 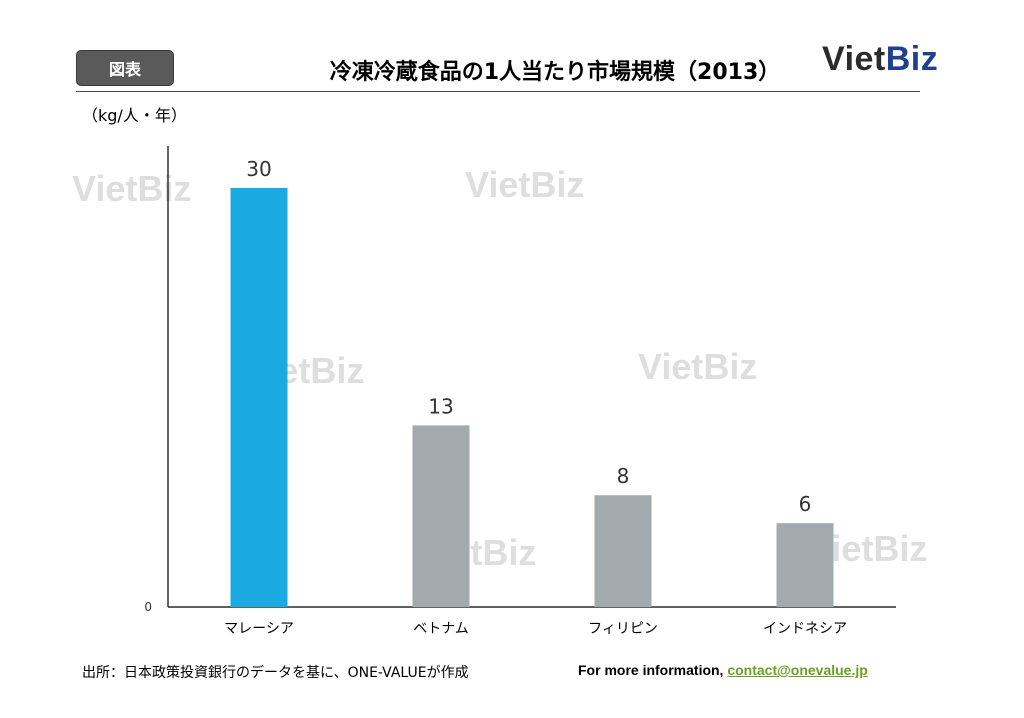 I want to click on data-label: 6, so click(x=805, y=504).